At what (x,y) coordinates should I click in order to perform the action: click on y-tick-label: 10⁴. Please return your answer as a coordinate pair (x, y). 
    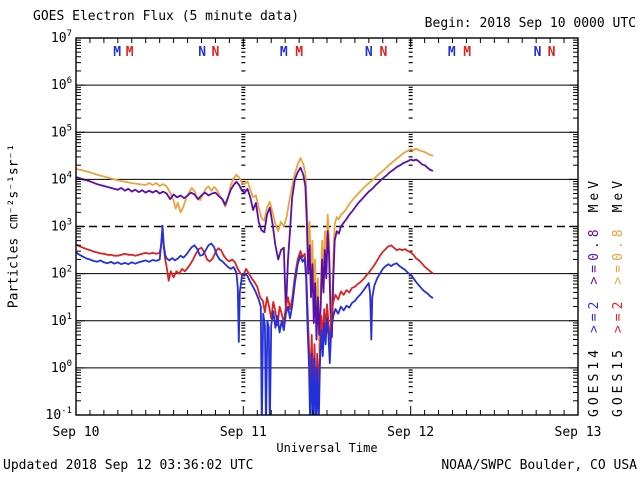
    Looking at the image, I should click on (61, 178).